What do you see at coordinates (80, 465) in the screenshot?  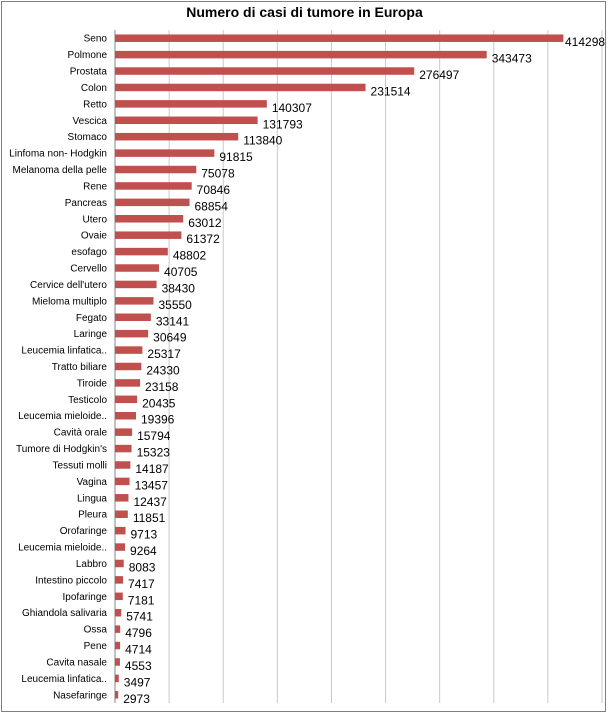 I see `category-label: Tessuti molli` at bounding box center [80, 465].